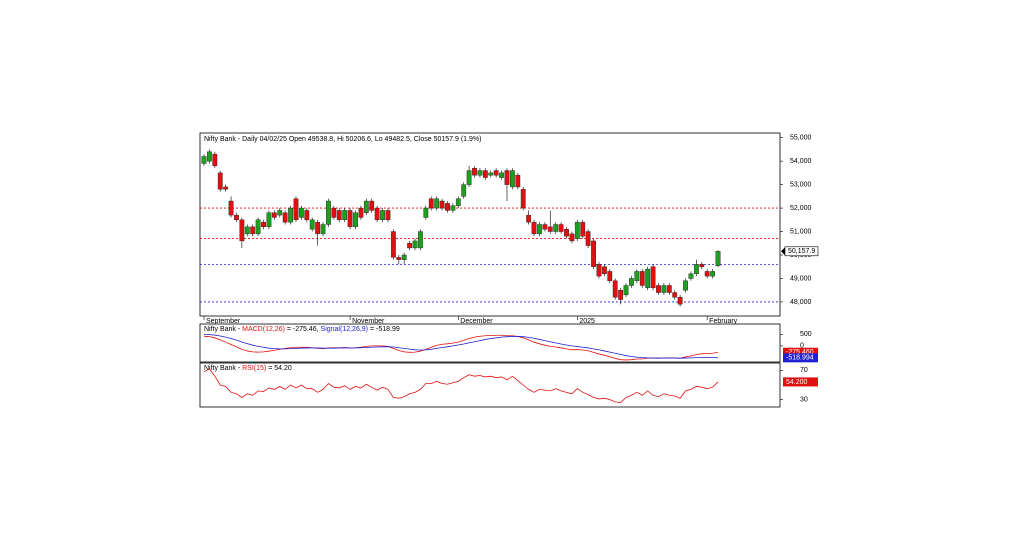 The image size is (1022, 535). I want to click on y-tick-label: 53,000, so click(801, 184).